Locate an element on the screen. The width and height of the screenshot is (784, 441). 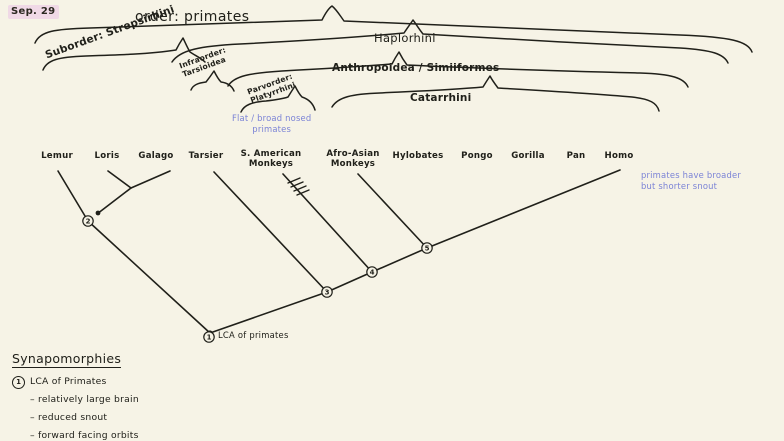
clade-label-anthropoidea: Anthropoidea / Simiiformes is located at coordinates (416, 68).